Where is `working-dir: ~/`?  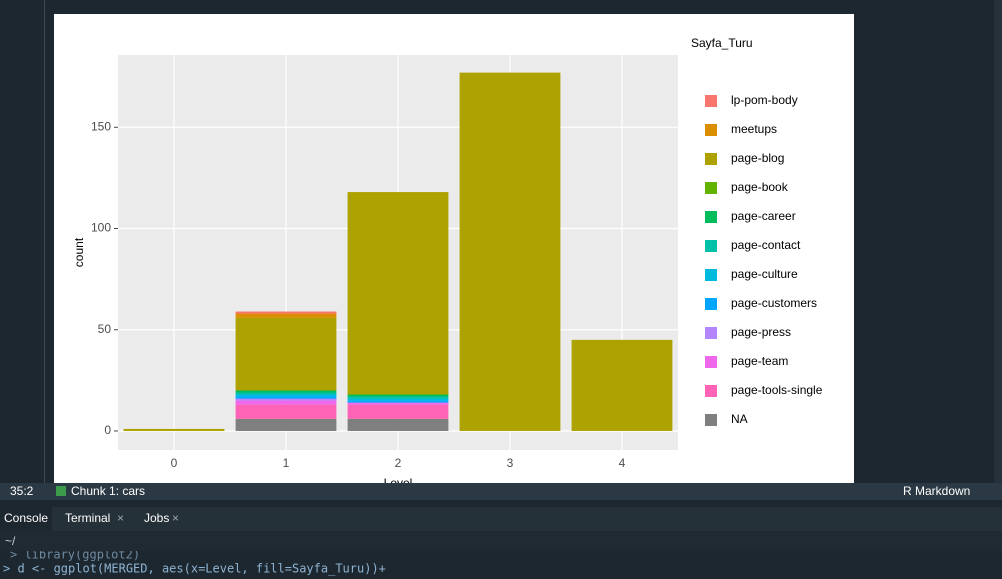
working-dir: ~/ is located at coordinates (10, 541).